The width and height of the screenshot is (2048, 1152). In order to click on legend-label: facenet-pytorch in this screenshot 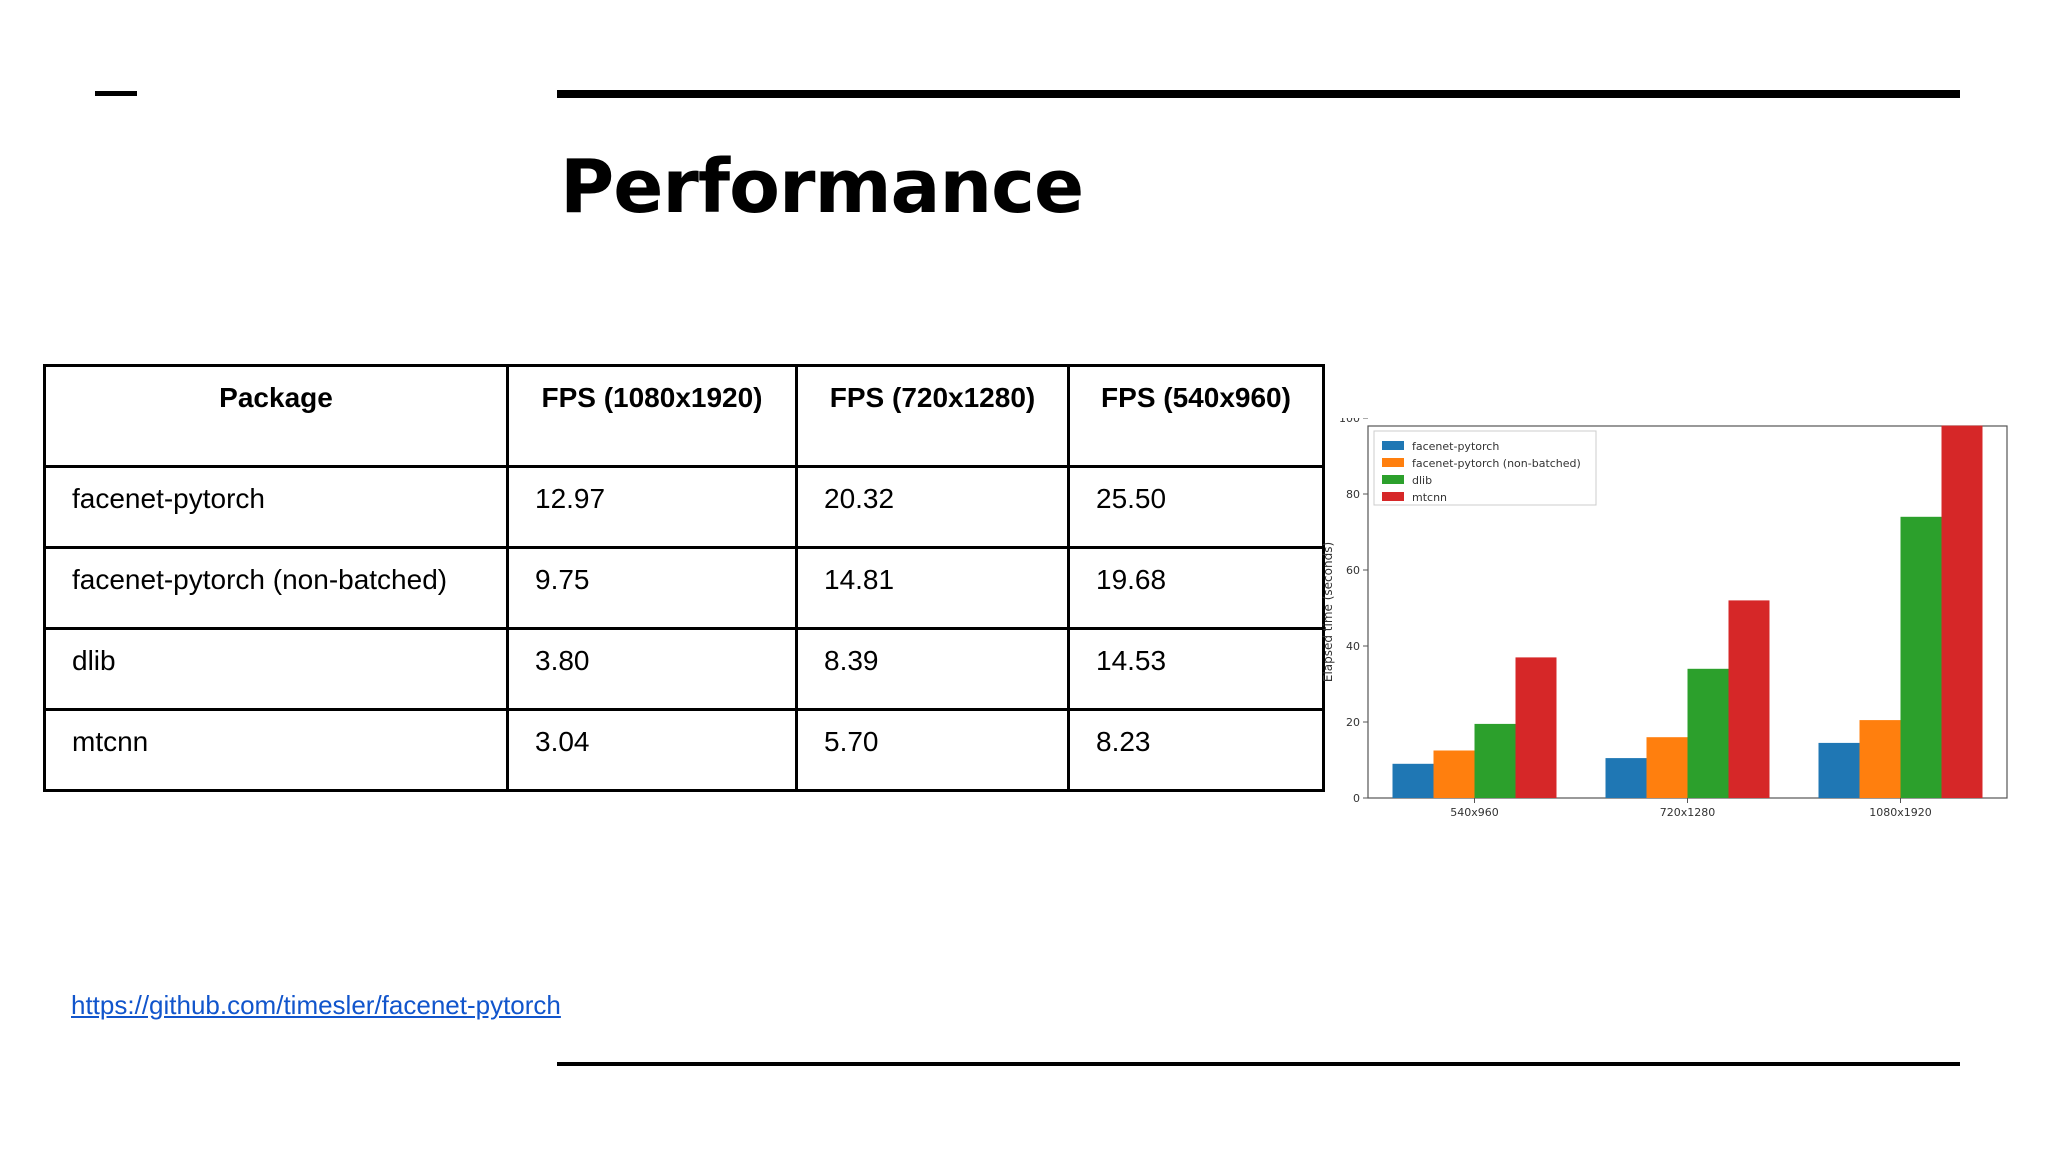, I will do `click(1455, 446)`.